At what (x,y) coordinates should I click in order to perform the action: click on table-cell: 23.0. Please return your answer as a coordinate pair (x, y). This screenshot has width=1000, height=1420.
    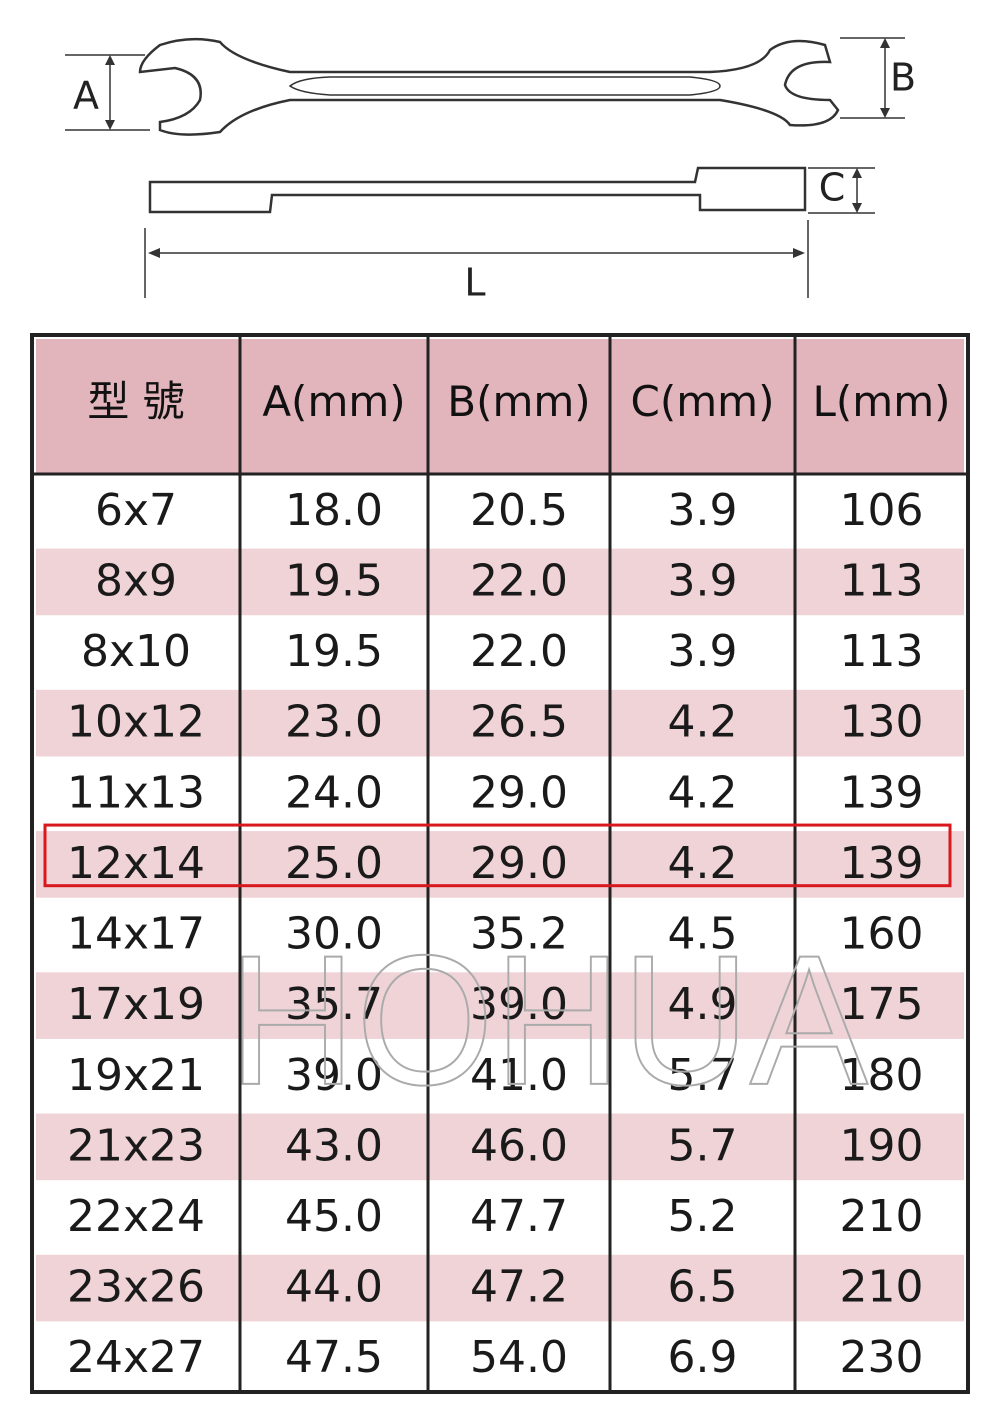
    Looking at the image, I should click on (334, 722).